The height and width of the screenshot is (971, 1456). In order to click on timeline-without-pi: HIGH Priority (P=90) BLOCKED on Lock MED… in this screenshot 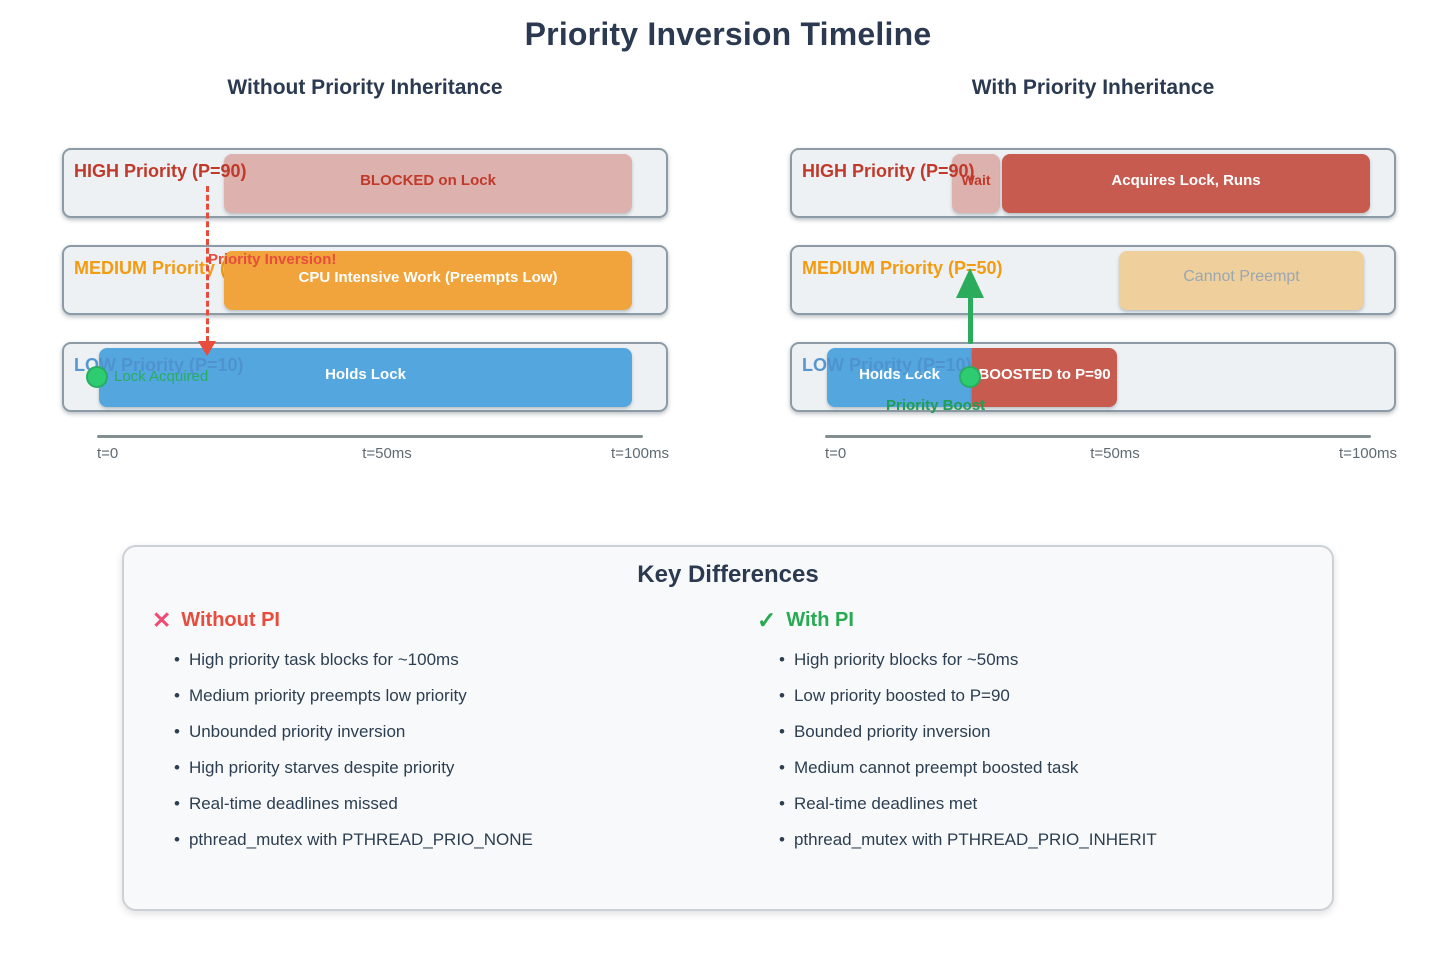, I will do `click(365, 318)`.